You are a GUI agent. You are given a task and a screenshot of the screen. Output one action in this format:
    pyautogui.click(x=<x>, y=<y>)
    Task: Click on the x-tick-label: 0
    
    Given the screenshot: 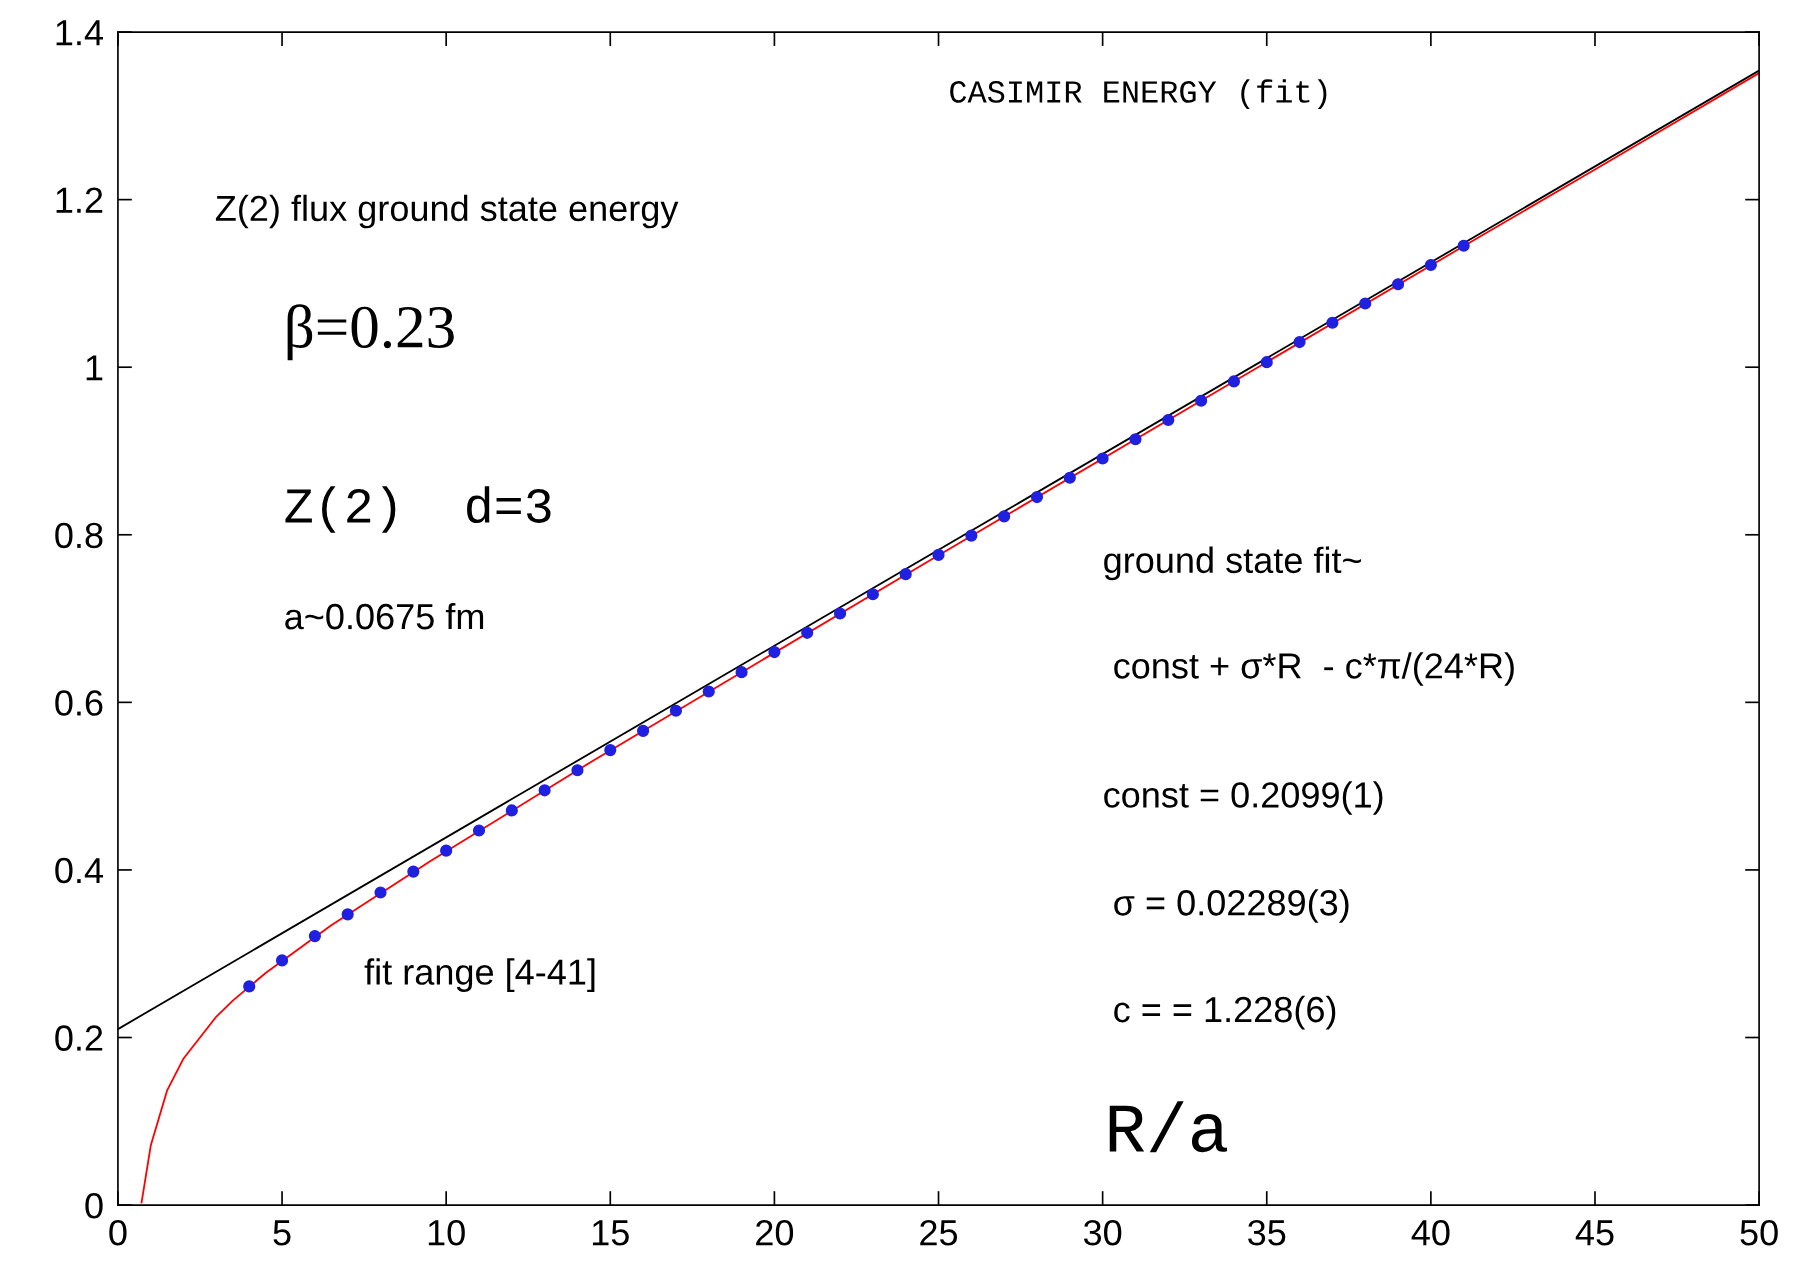 What is the action you would take?
    pyautogui.click(x=118, y=1232)
    